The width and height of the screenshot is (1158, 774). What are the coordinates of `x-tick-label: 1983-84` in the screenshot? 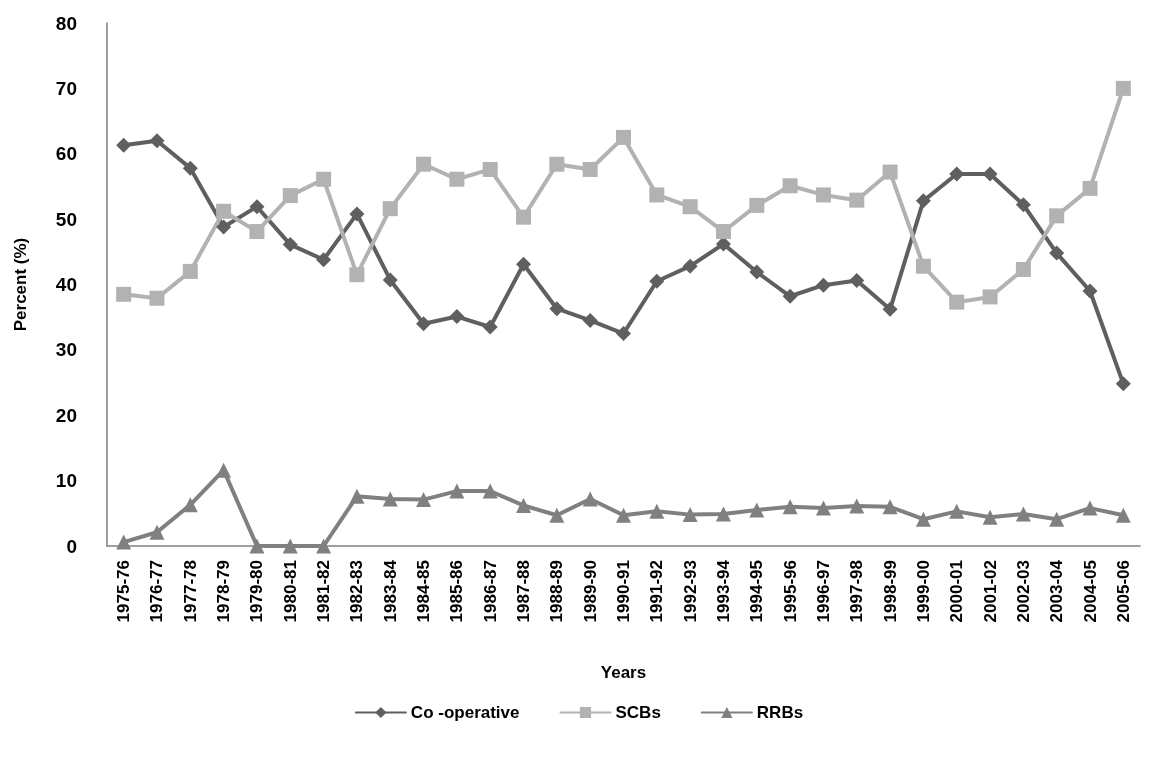 It's located at (390, 591).